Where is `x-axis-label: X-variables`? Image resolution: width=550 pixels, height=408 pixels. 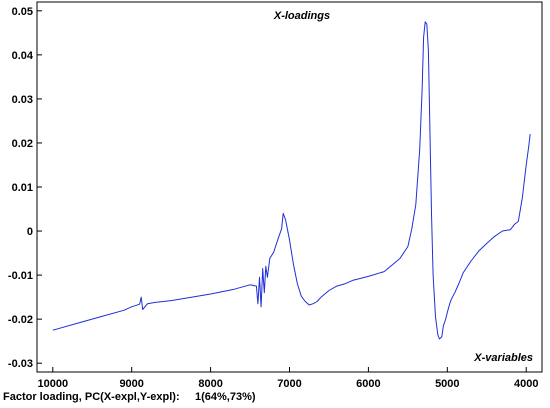 x-axis-label: X-variables is located at coordinates (503, 358).